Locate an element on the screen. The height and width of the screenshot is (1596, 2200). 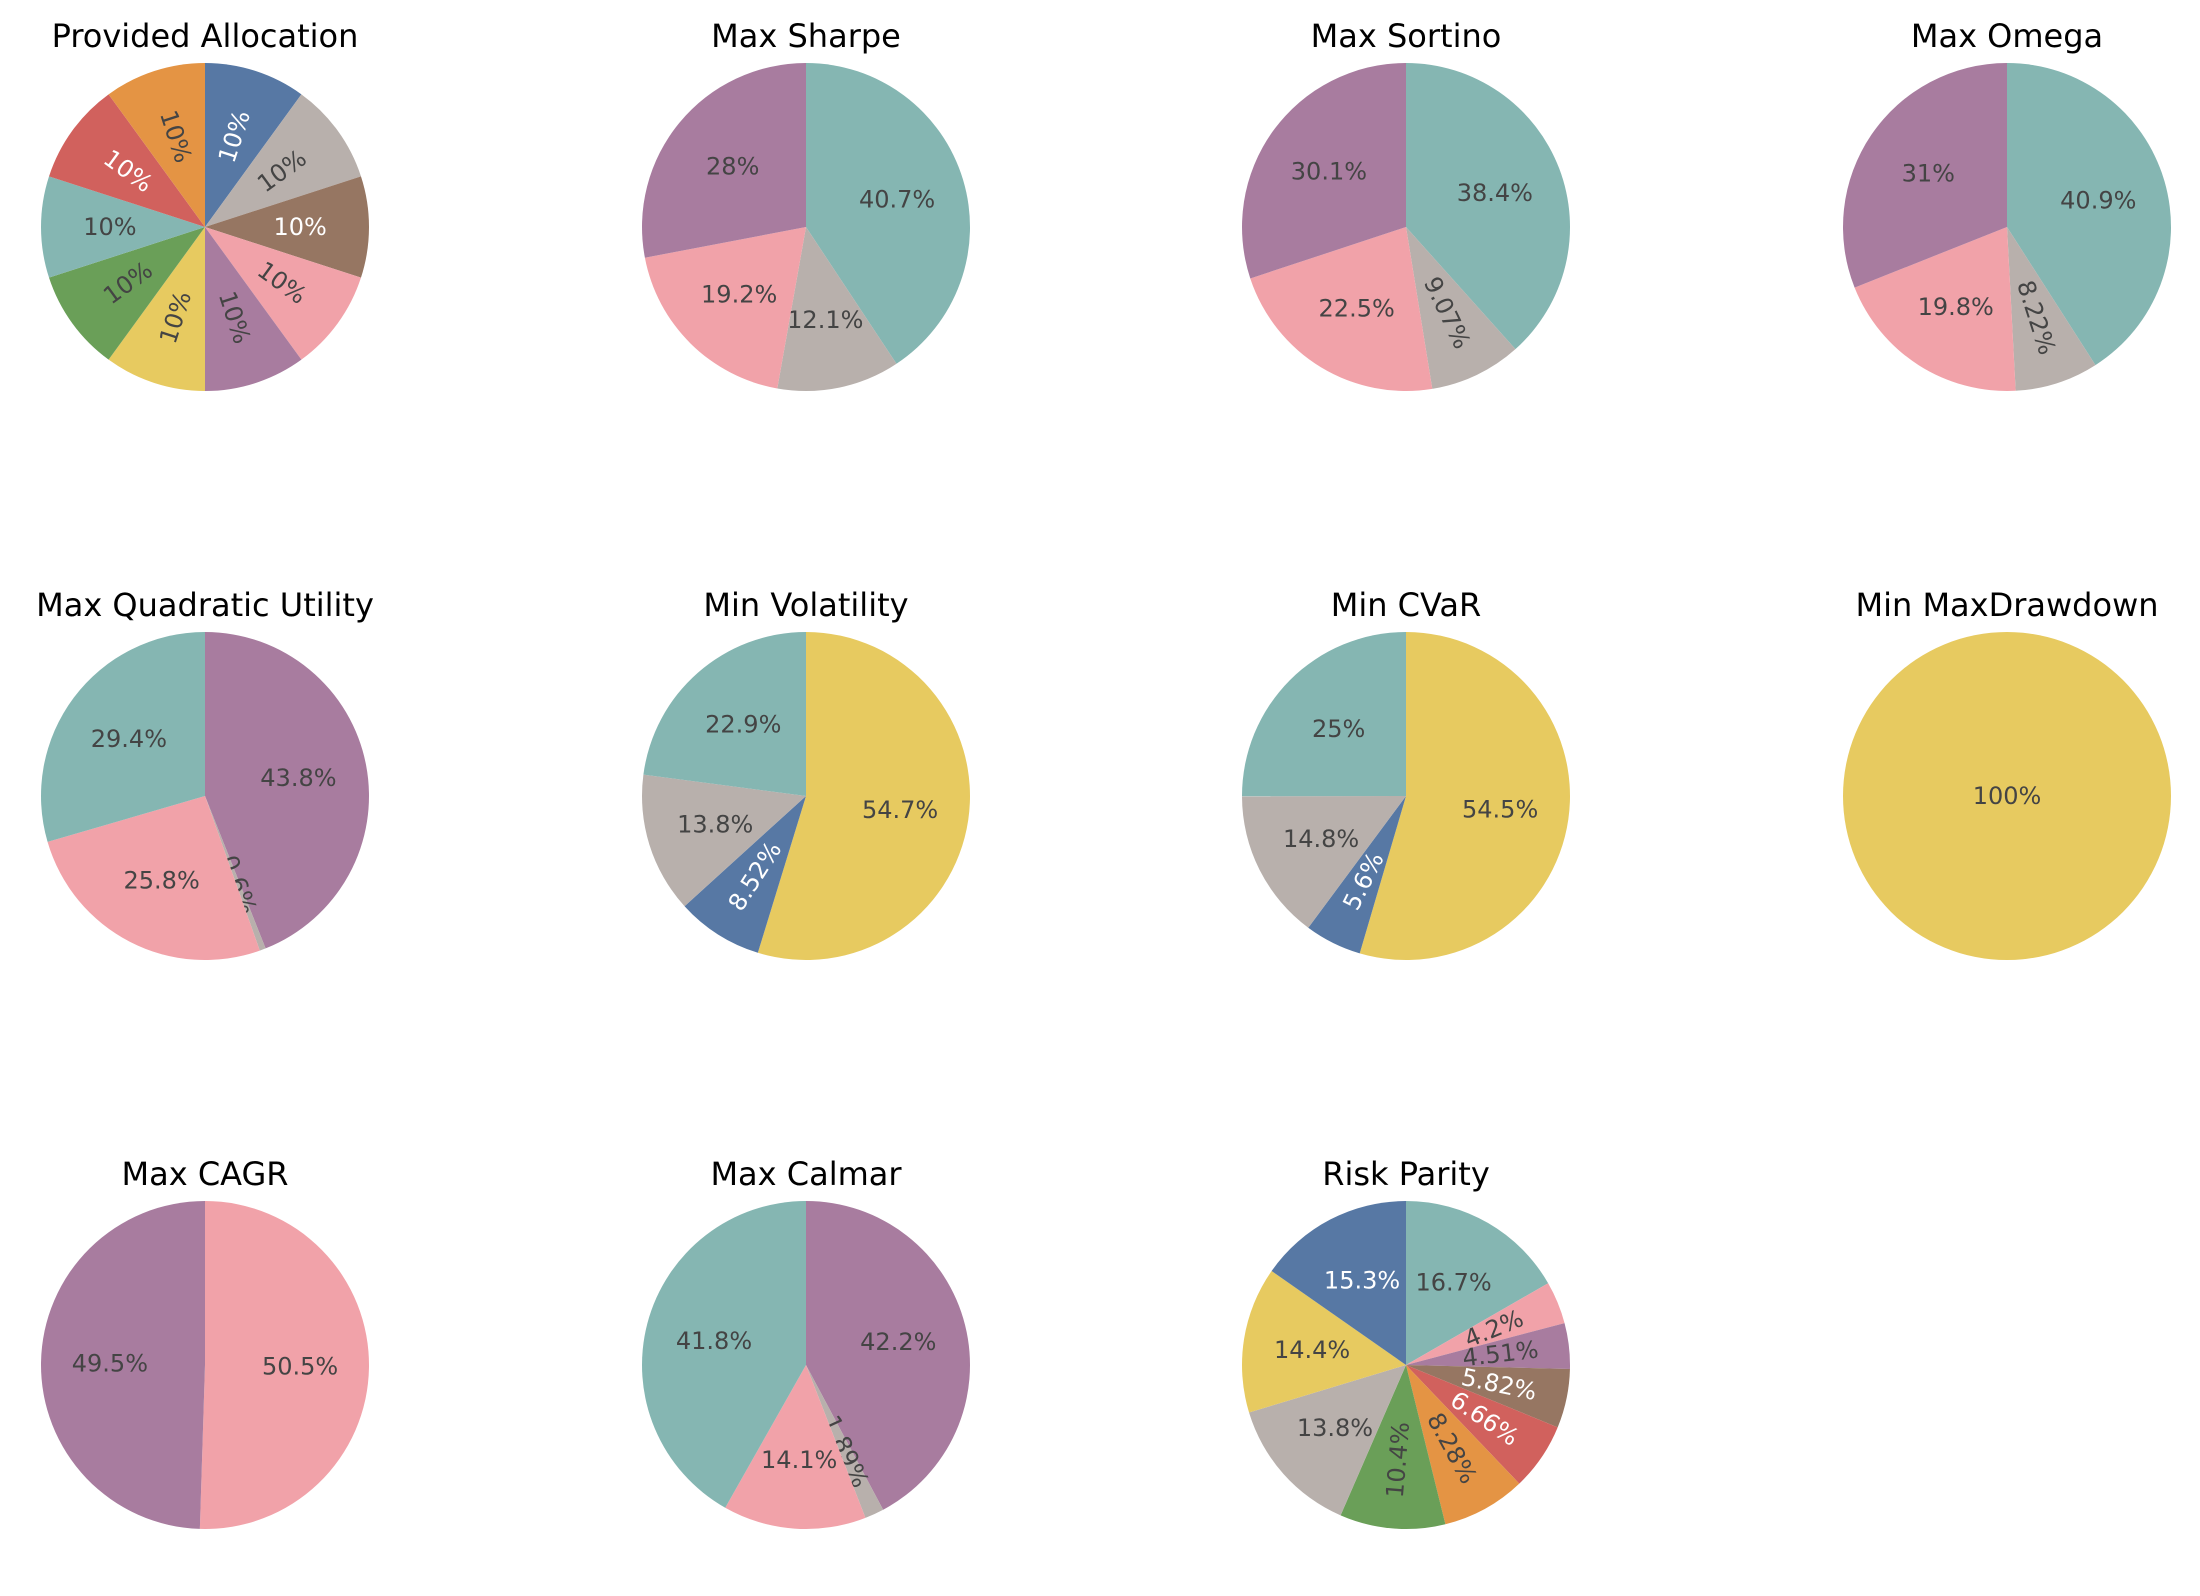
pie-label: 19.2% is located at coordinates (739, 295).